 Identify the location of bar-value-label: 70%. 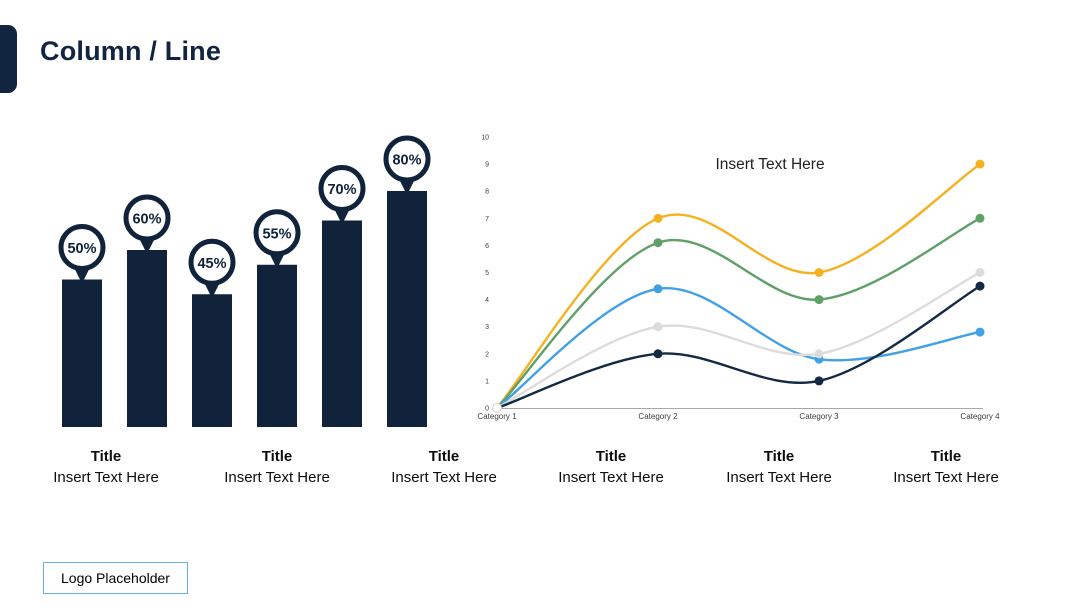
(341, 190).